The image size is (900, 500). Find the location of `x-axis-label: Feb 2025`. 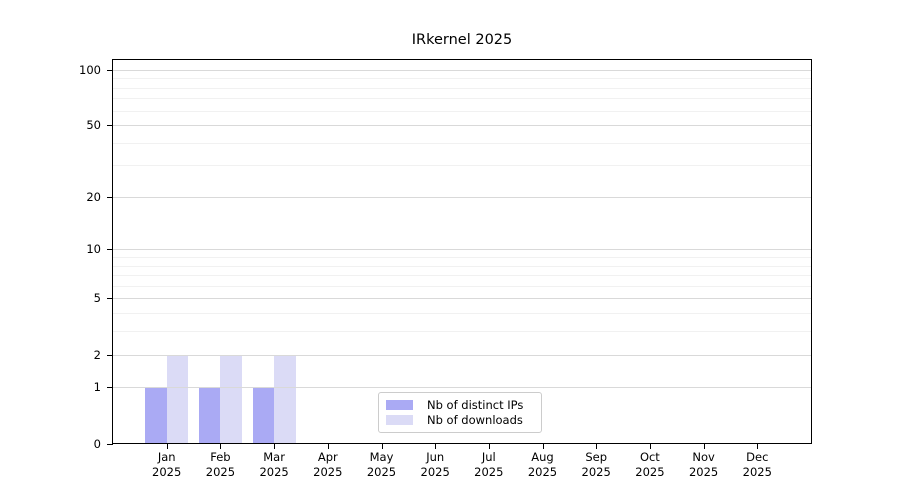

x-axis-label: Feb 2025 is located at coordinates (220, 465).